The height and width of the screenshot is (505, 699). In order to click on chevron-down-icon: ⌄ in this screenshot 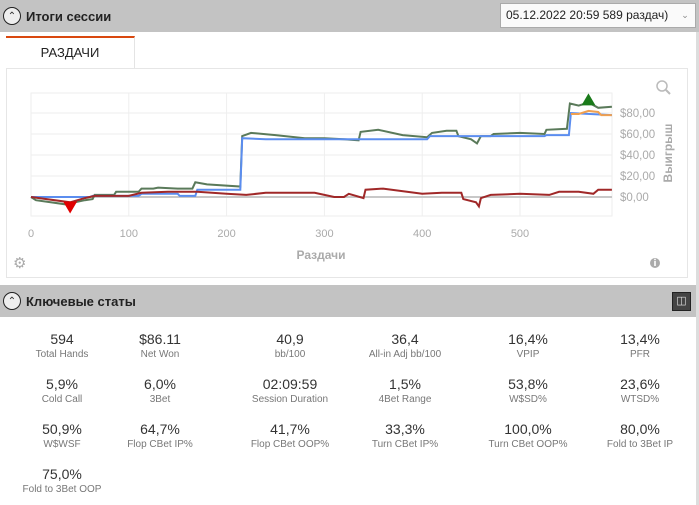, I will do `click(685, 15)`.